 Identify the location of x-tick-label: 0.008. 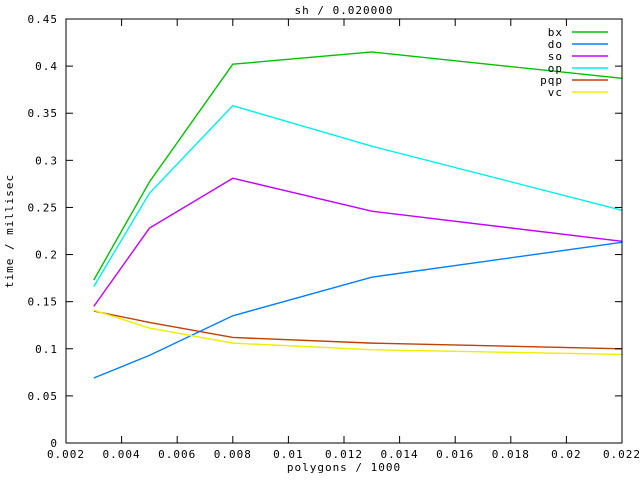
(233, 454).